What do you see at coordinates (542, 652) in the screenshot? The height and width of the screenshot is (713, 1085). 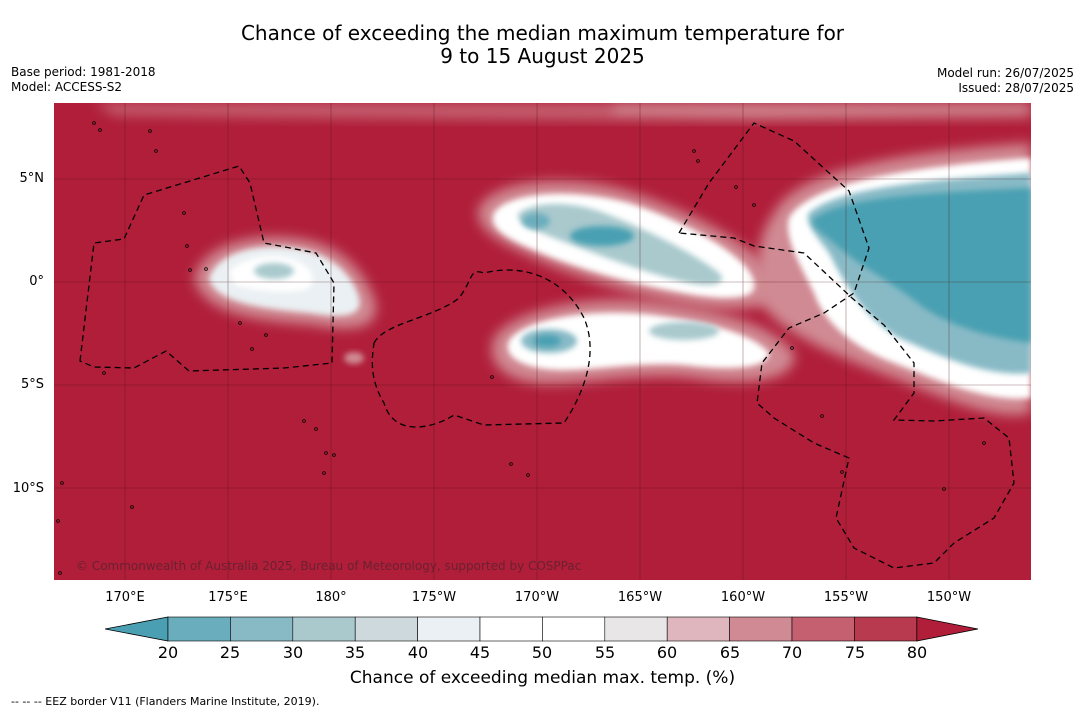 I see `cbar-label-50: 50` at bounding box center [542, 652].